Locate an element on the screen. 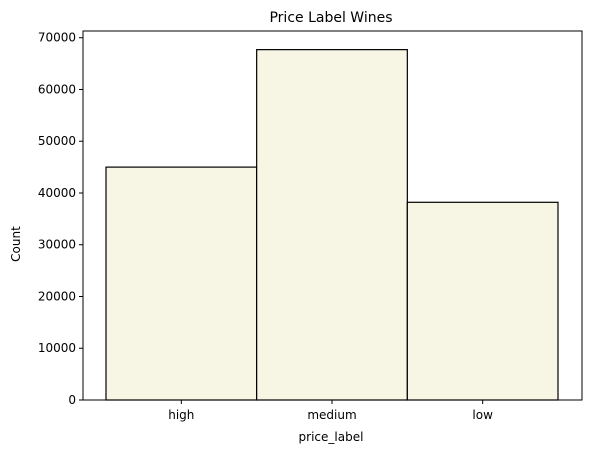 This screenshot has width=589, height=453. y-axis-label: Count is located at coordinates (16, 244).